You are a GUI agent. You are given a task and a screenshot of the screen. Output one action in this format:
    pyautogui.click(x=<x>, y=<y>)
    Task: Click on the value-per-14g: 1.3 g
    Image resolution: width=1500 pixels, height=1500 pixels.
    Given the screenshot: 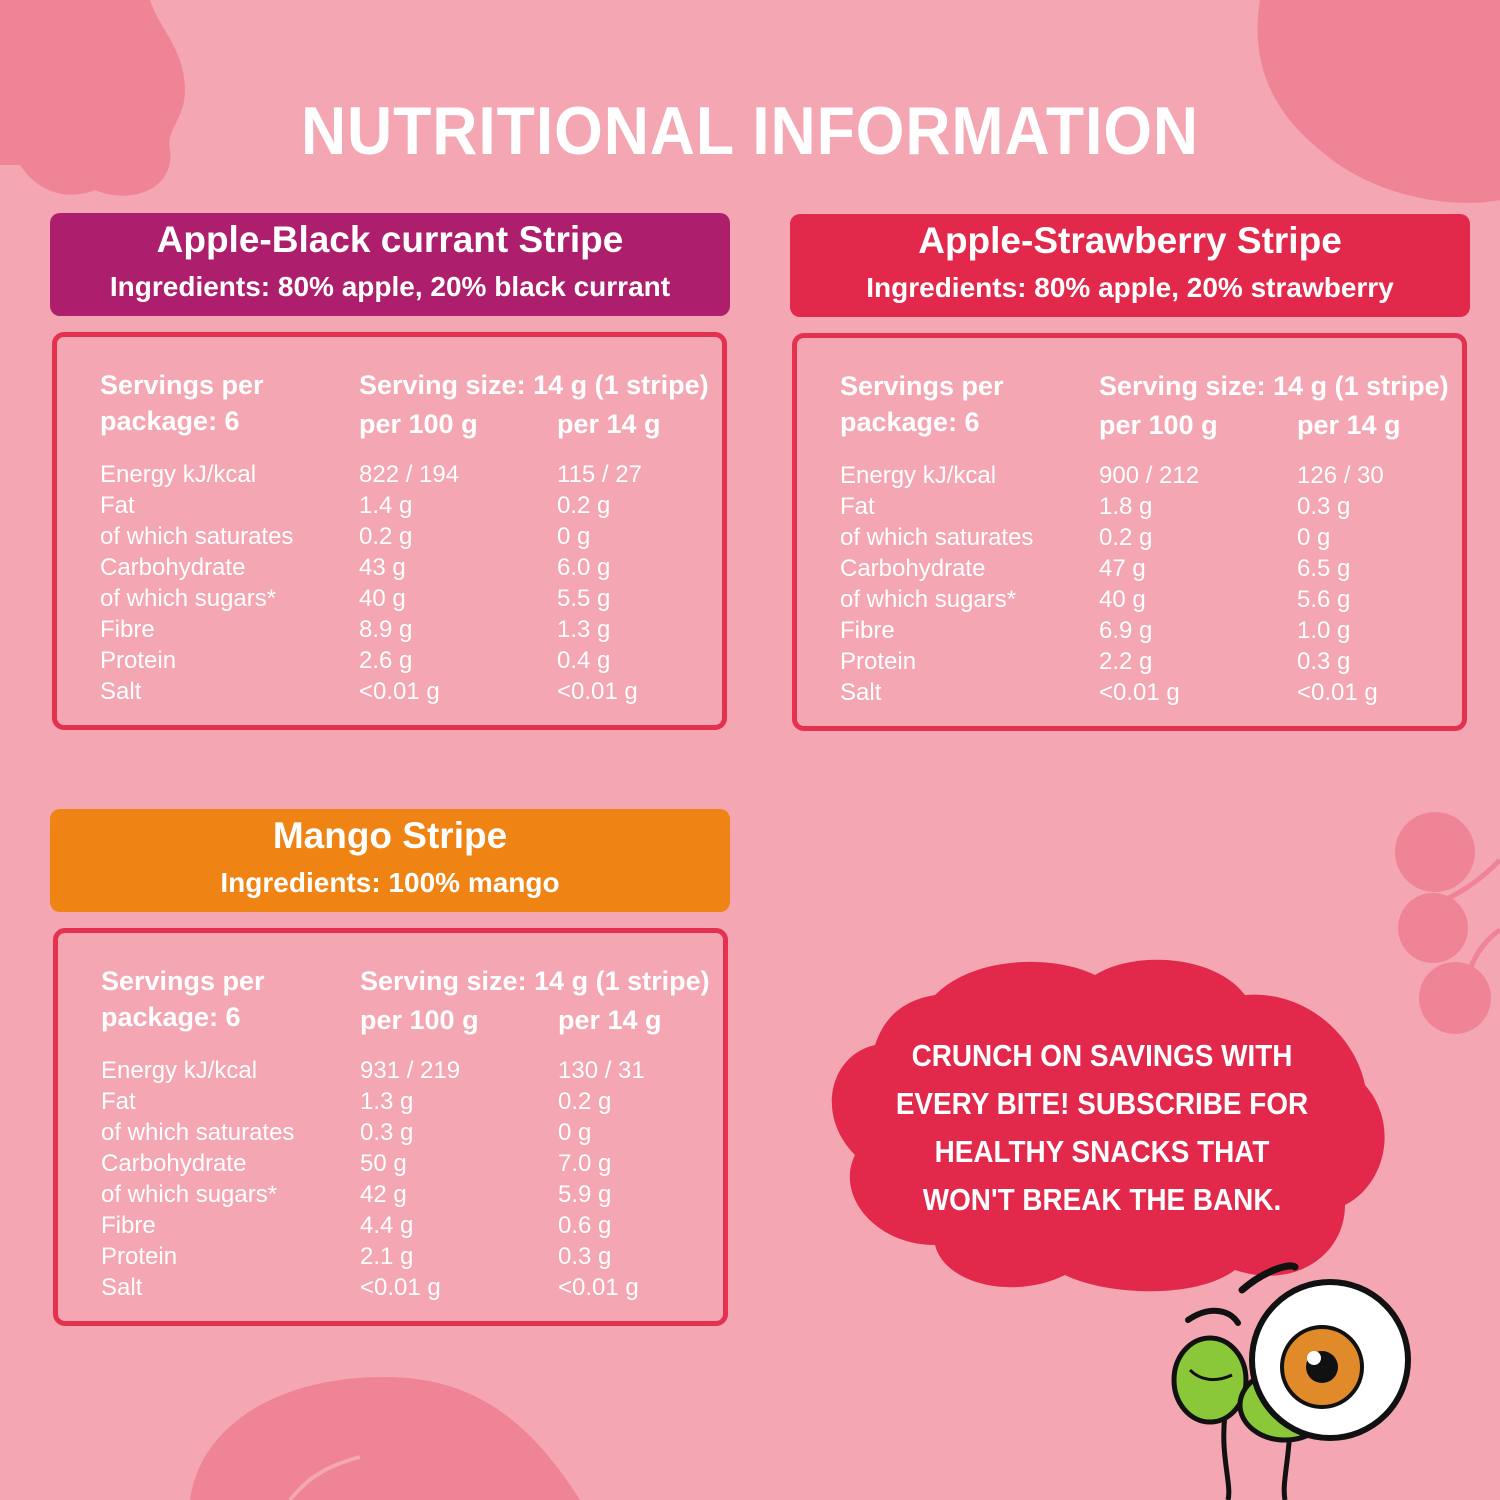 What is the action you would take?
    pyautogui.click(x=584, y=629)
    